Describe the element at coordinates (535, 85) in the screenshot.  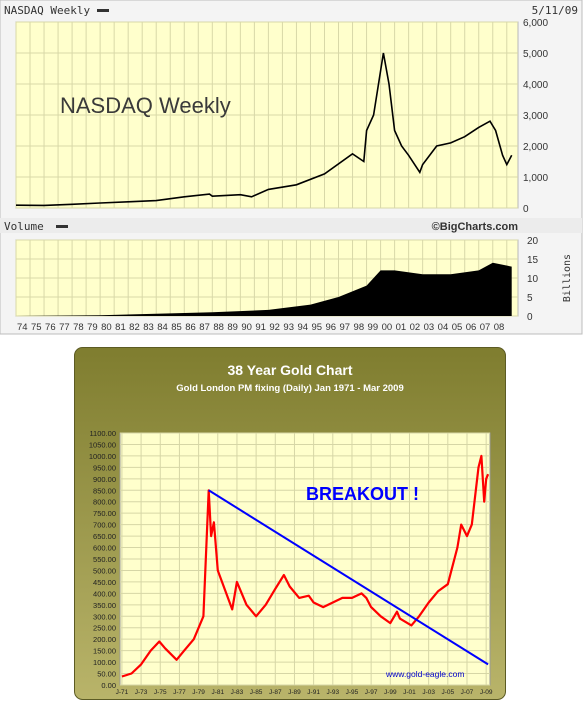
I see `price-tick-label: 4,000` at that location.